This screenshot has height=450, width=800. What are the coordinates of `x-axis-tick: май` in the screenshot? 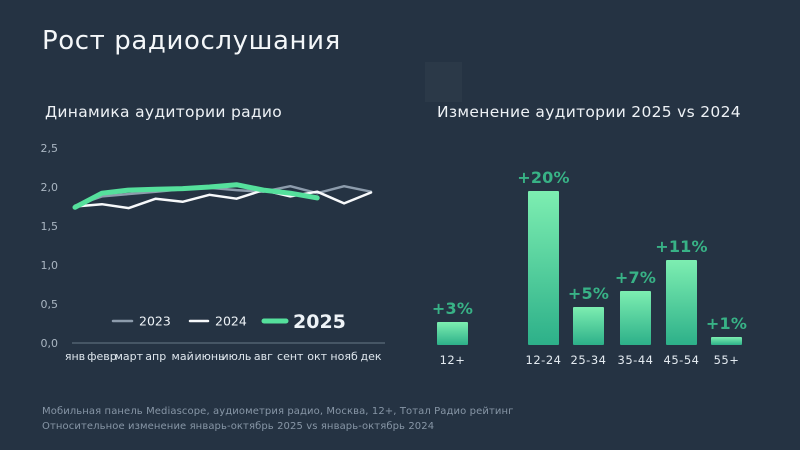 It's located at (183, 356).